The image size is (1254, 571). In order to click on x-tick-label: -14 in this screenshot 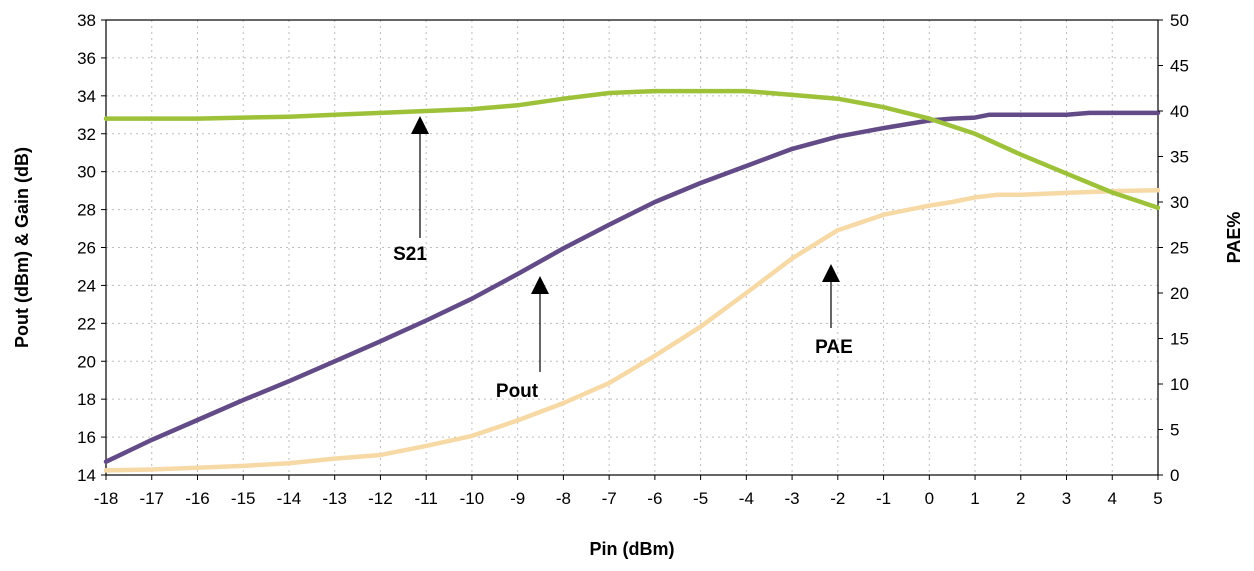, I will do `click(289, 498)`.